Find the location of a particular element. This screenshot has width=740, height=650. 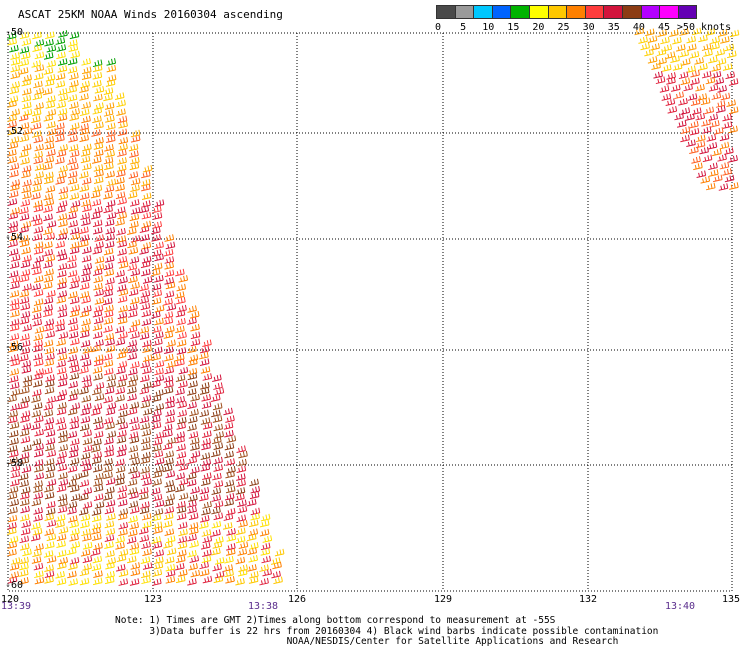

legend-label: 45 is located at coordinates (664, 27).